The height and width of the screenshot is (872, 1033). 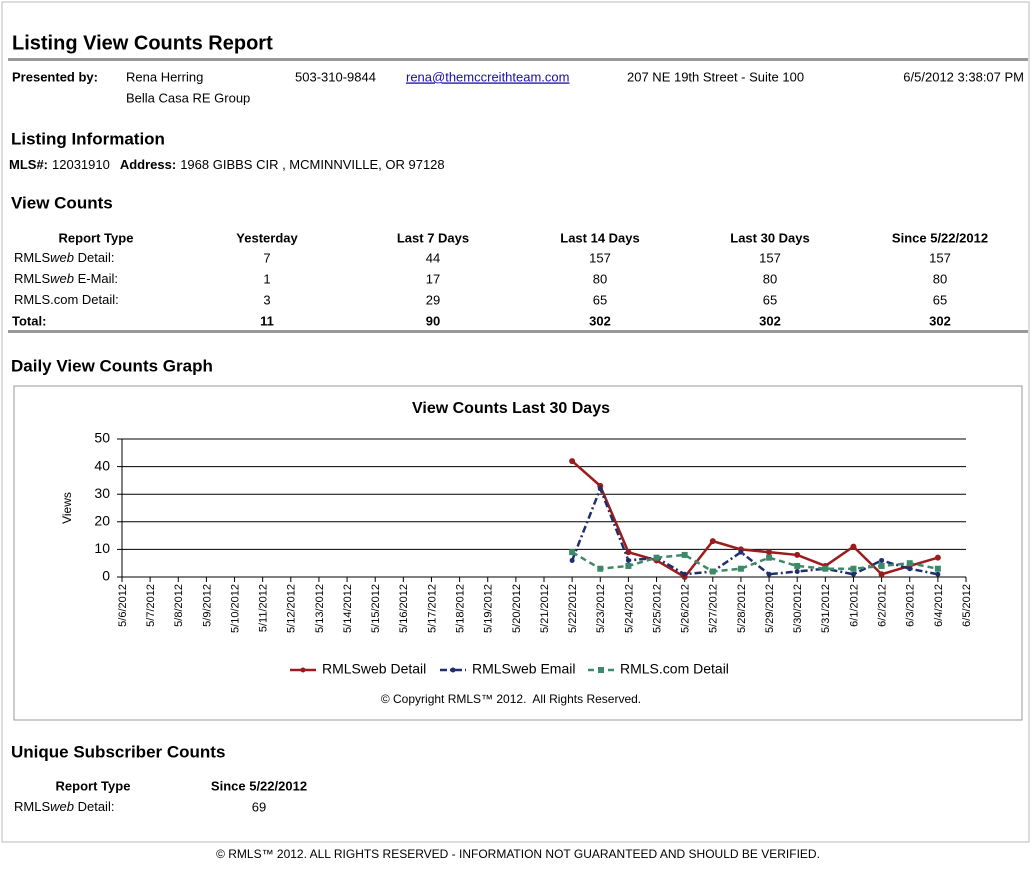 I want to click on x-tick-label: 6/2/2012, so click(x=883, y=605).